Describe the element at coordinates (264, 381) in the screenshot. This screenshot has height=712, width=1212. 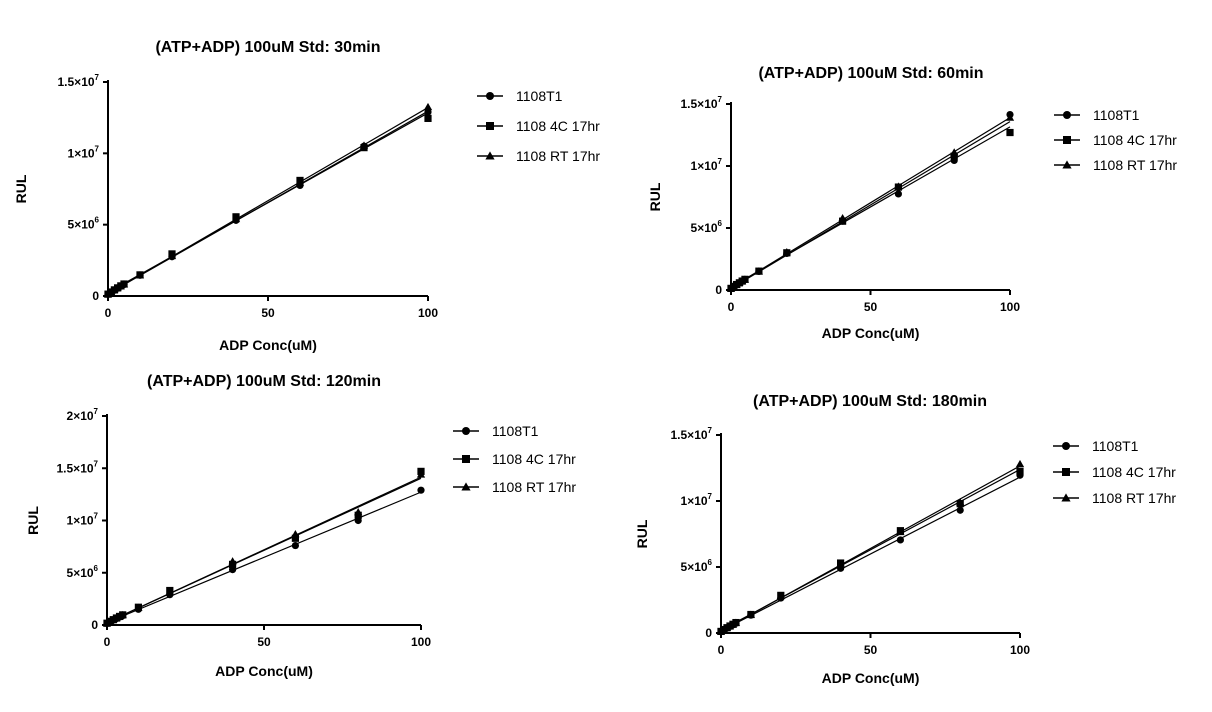
I see `chart-title: (ATP+ADP) 100uM Std: 120min` at that location.